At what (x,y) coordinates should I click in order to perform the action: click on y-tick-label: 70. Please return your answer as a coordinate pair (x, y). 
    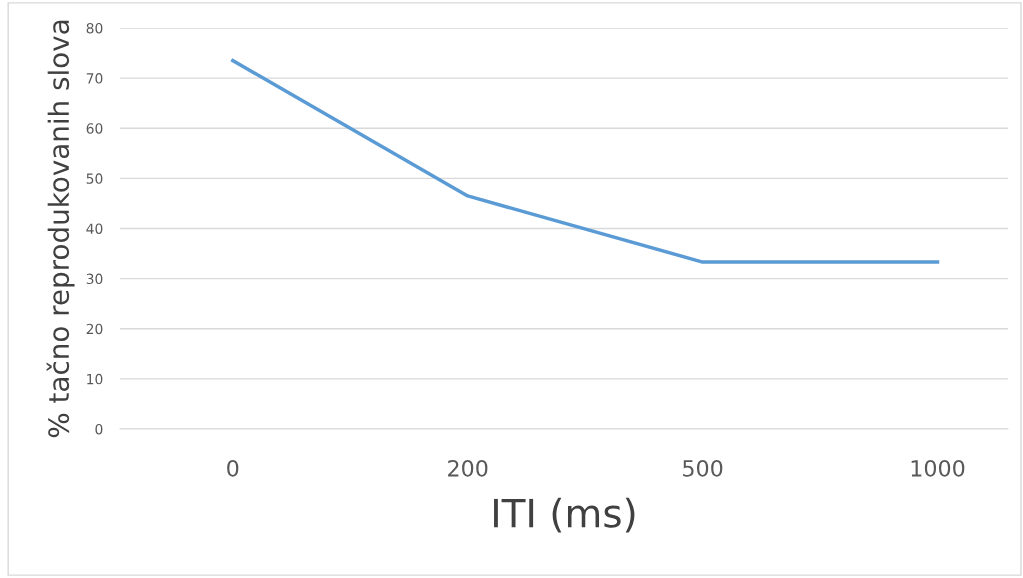
    Looking at the image, I should click on (94, 78).